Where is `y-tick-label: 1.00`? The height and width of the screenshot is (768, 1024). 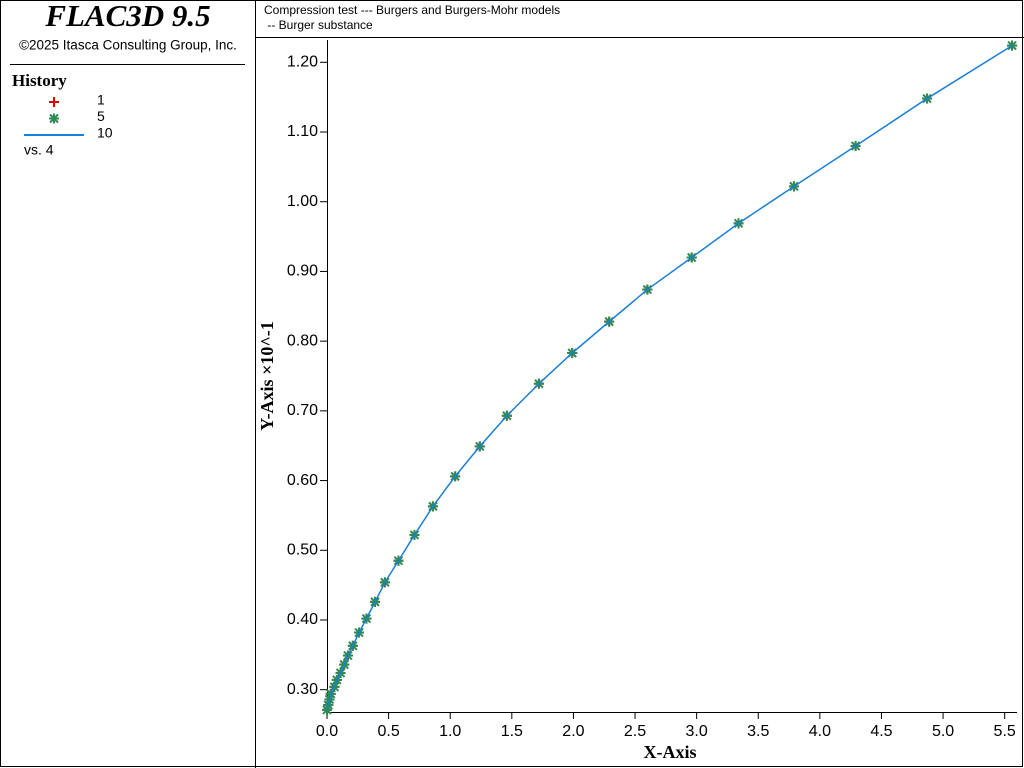
y-tick-label: 1.00 is located at coordinates (302, 201).